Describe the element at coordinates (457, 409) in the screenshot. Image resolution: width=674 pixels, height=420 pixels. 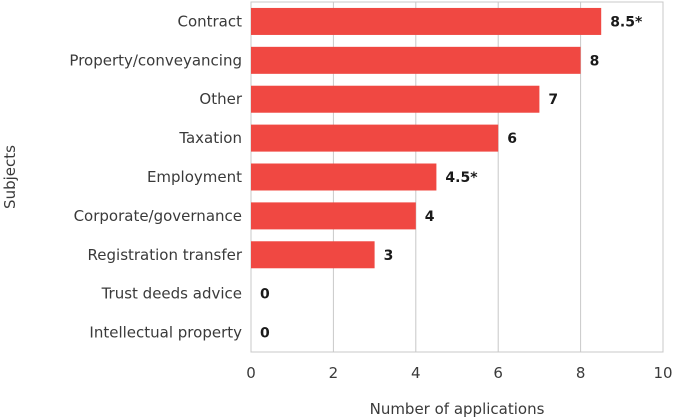
I see `x-axis-title: Number of applications` at that location.